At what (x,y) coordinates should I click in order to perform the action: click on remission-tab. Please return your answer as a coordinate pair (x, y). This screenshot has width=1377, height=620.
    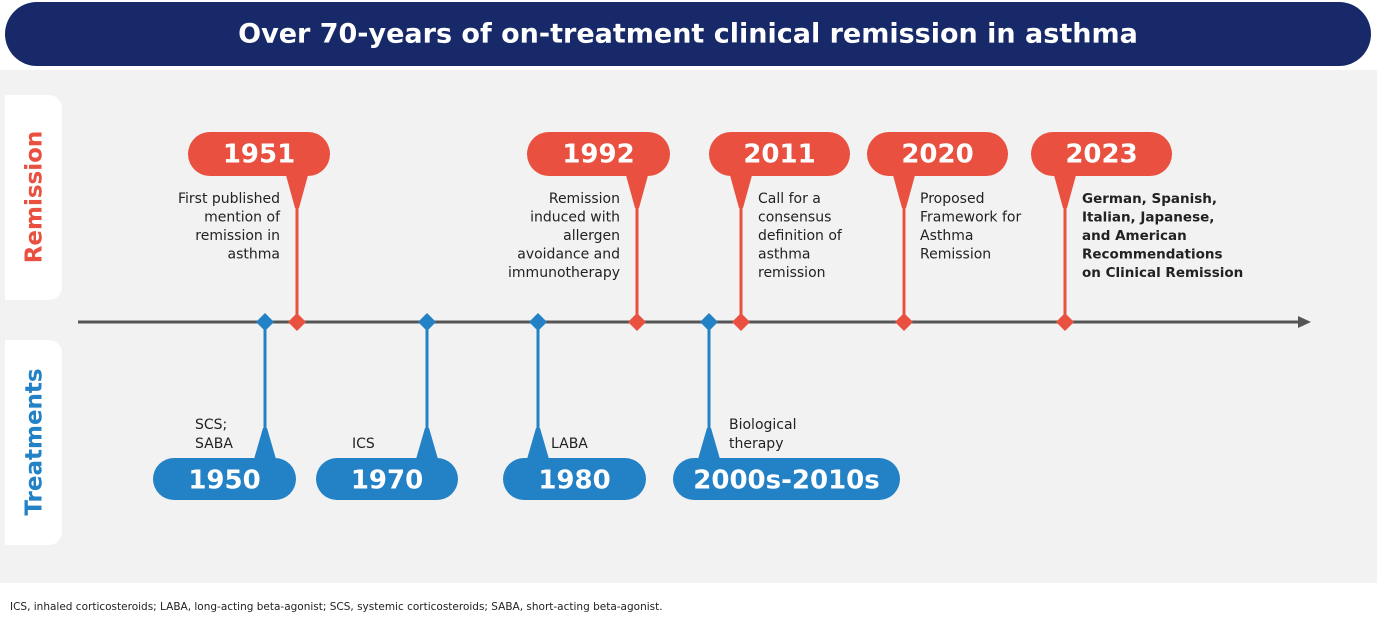
    Looking at the image, I should click on (33, 197).